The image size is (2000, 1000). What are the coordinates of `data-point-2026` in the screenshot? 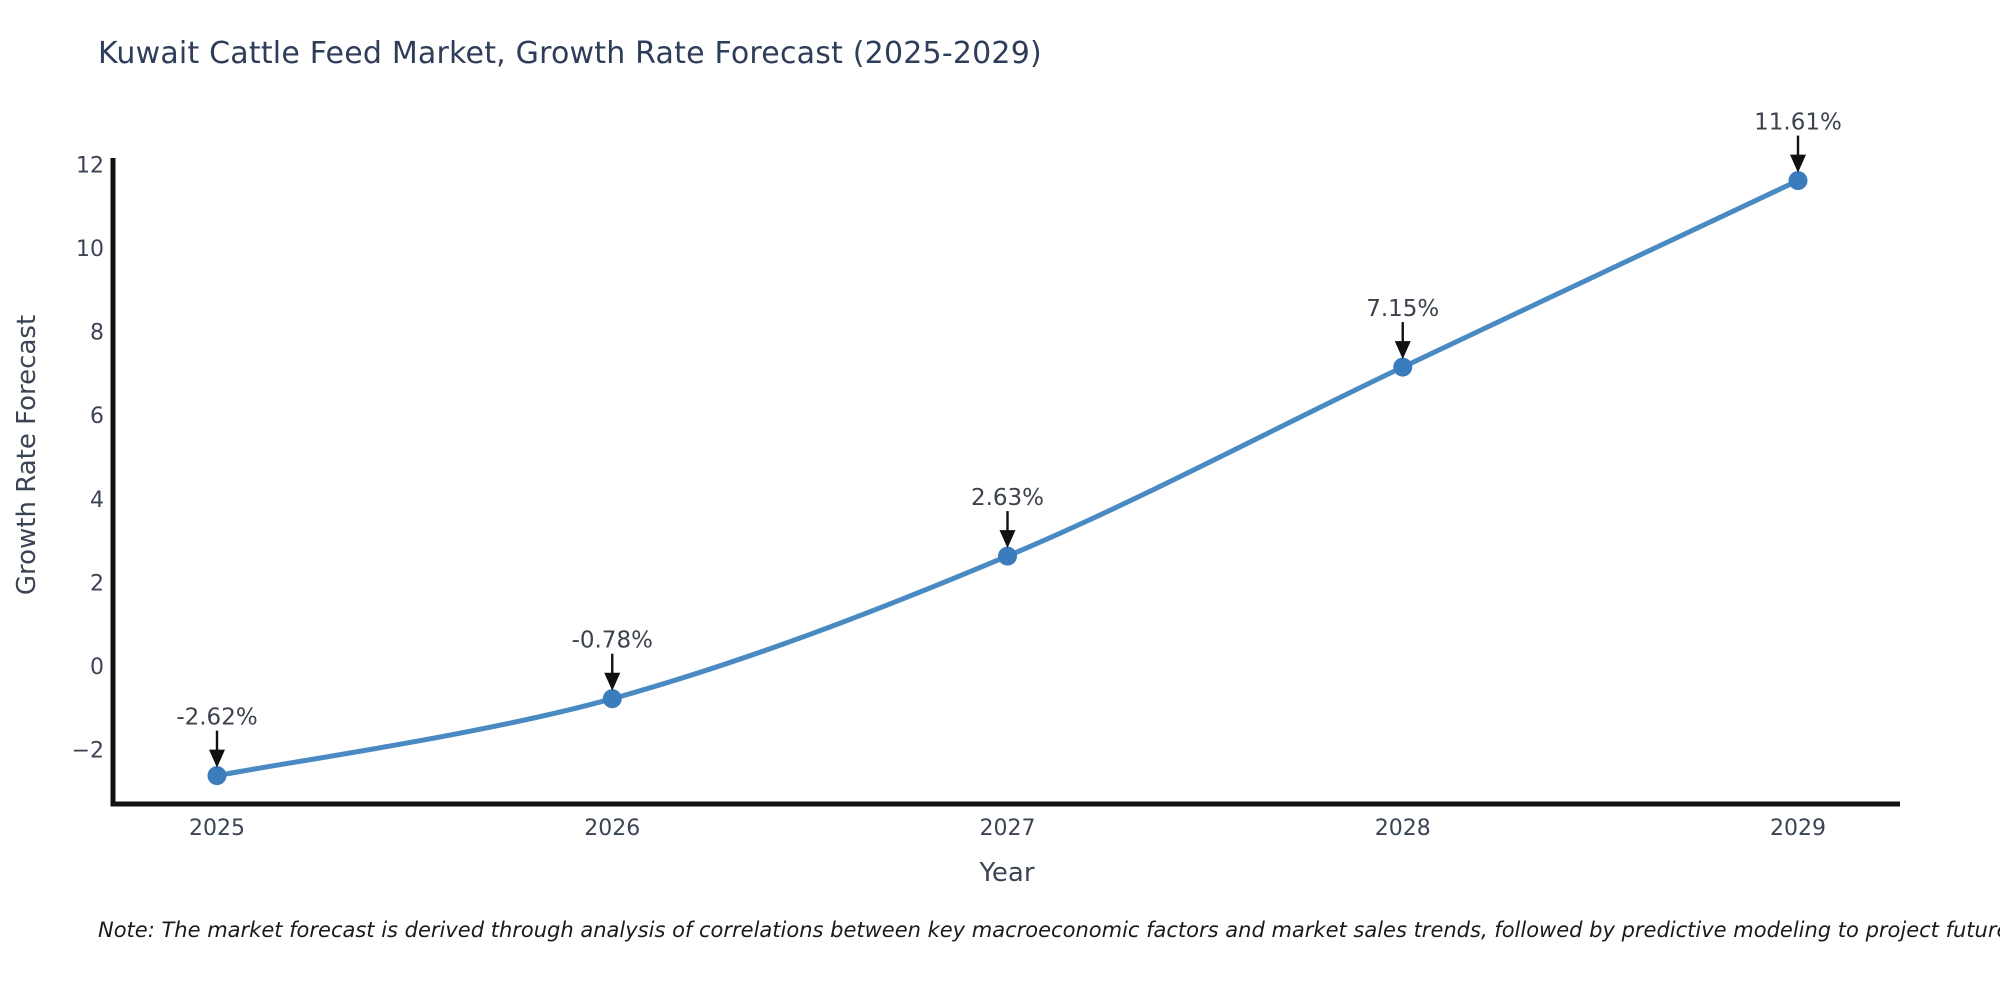 It's located at (612, 699).